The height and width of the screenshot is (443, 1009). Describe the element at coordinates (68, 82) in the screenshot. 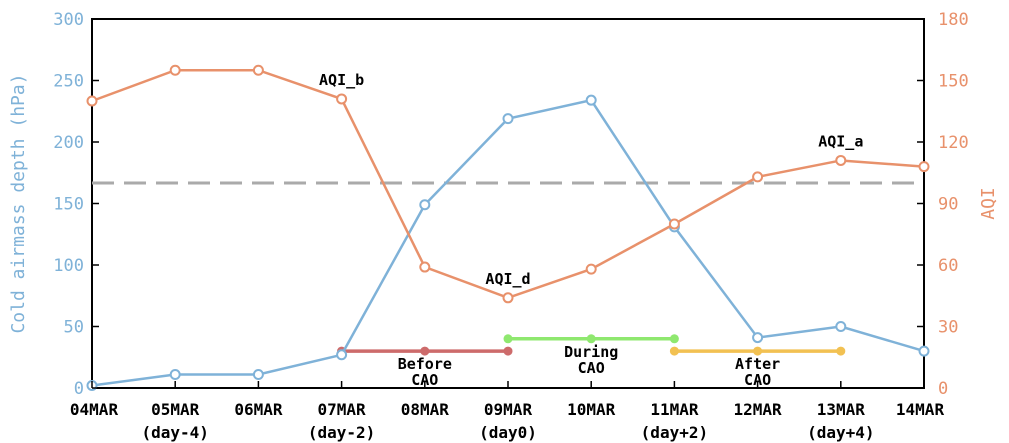

I see `y-tick-label-left: 250` at that location.